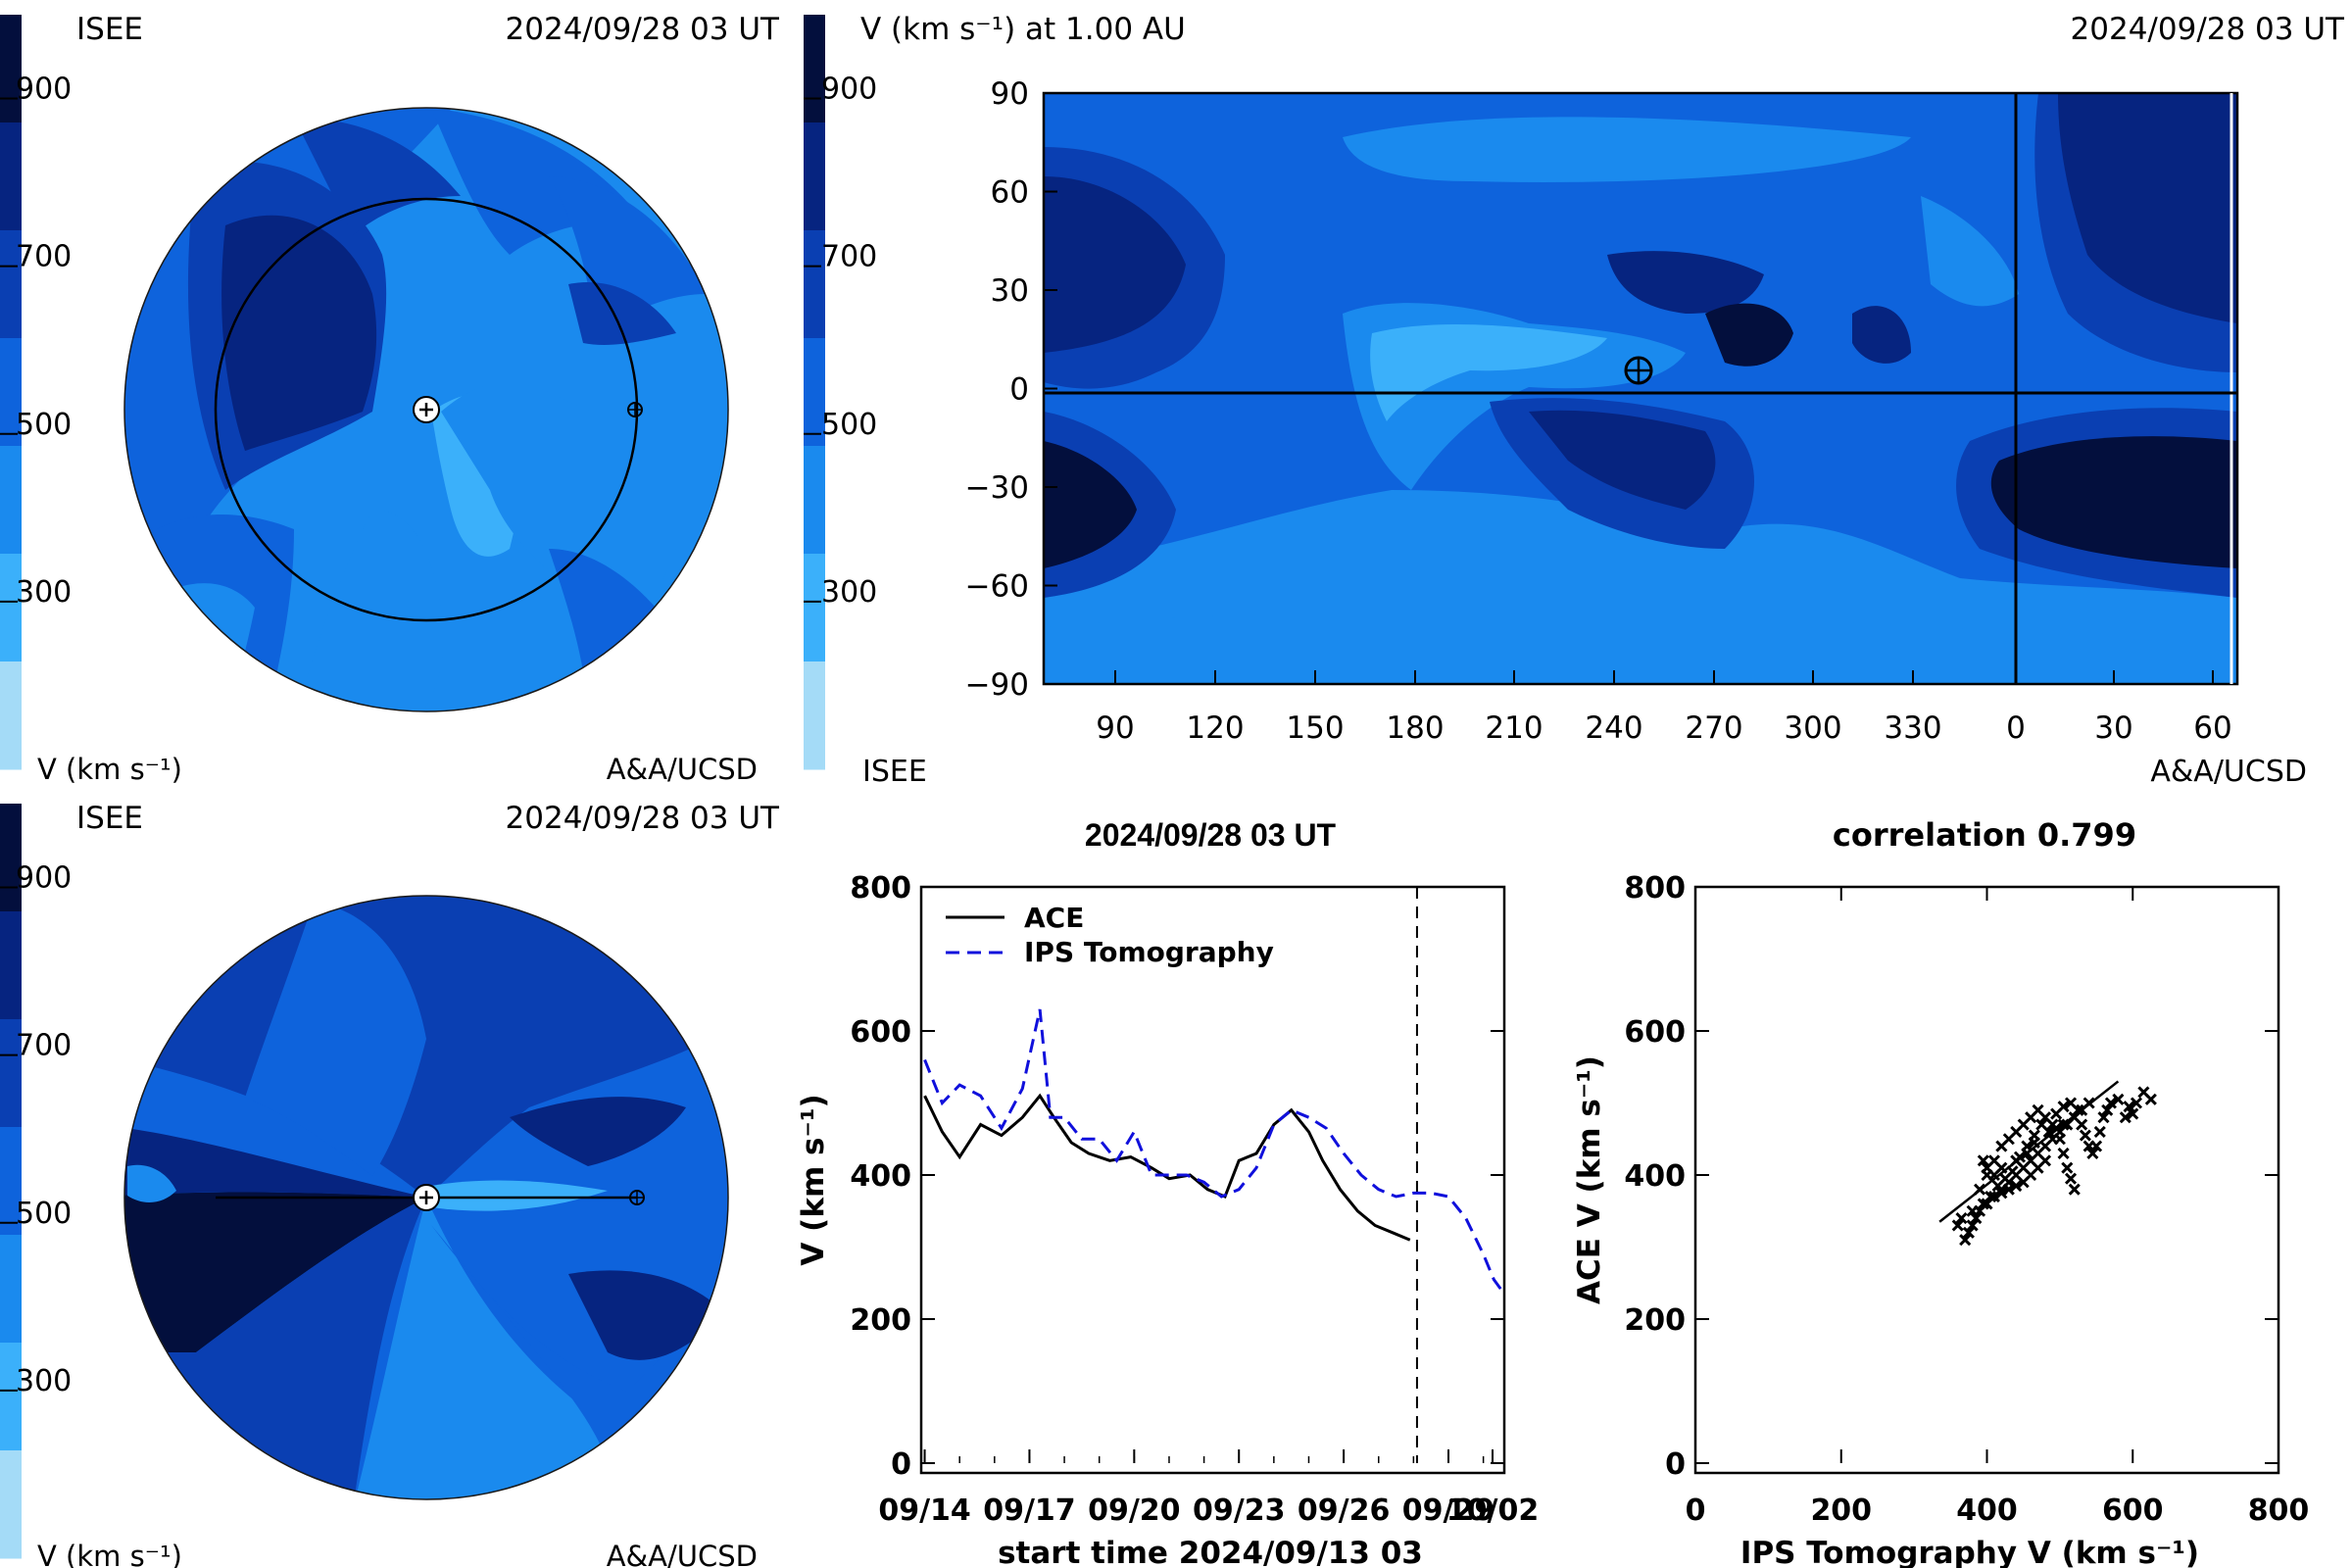  I want to click on units-label: V (km s⁻¹), so click(109, 769).